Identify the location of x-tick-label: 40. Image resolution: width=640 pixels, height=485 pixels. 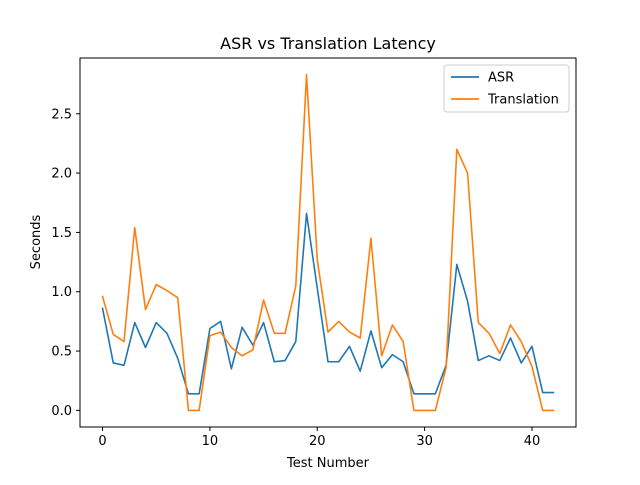
(532, 441).